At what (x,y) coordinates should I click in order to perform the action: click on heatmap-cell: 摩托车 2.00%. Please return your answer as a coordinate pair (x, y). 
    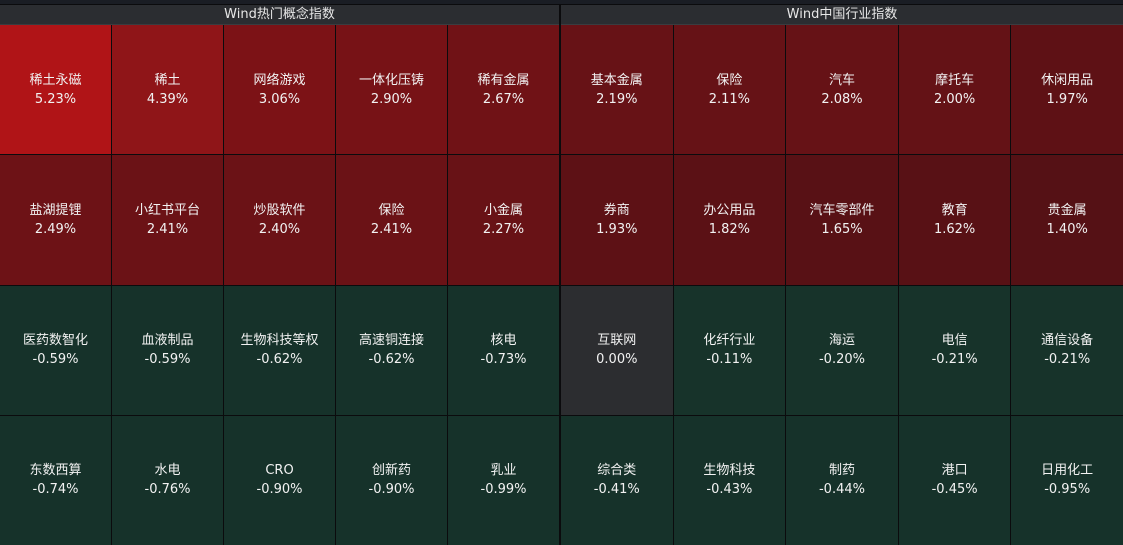
    Looking at the image, I should click on (954, 90).